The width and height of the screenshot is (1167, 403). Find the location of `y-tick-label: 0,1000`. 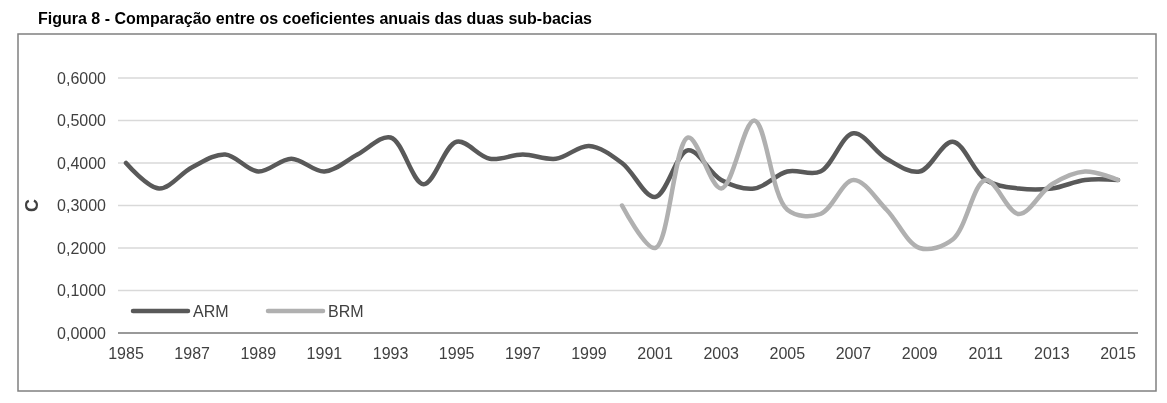

y-tick-label: 0,1000 is located at coordinates (82, 291).